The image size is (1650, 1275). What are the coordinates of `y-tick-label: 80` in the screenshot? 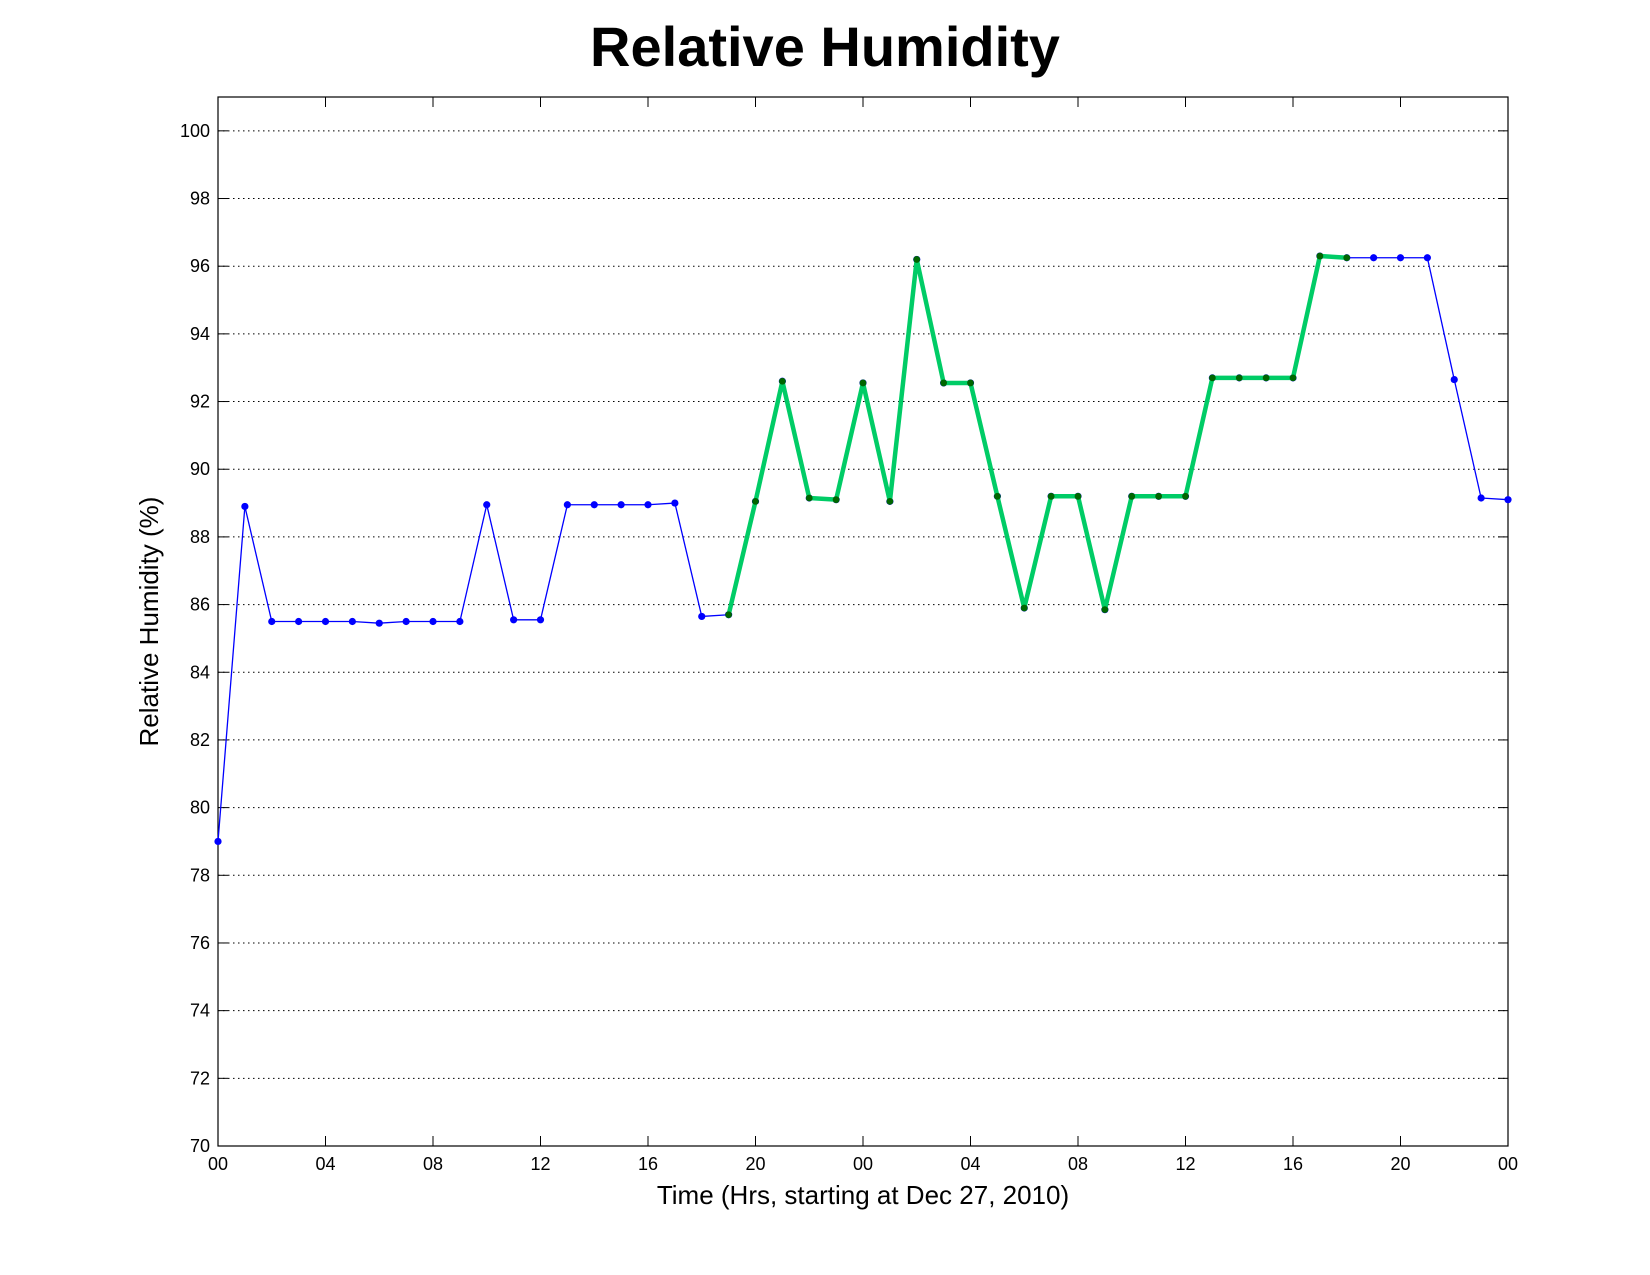 It's located at (200, 808).